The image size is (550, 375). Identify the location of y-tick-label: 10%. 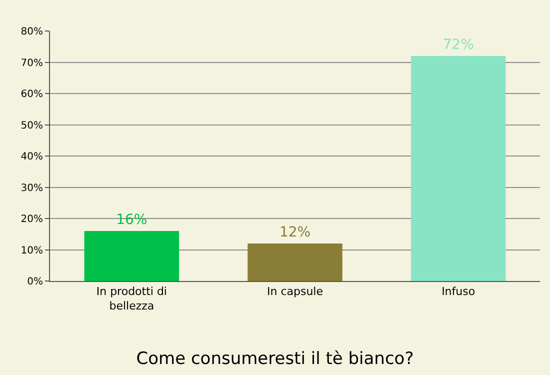
(31, 250).